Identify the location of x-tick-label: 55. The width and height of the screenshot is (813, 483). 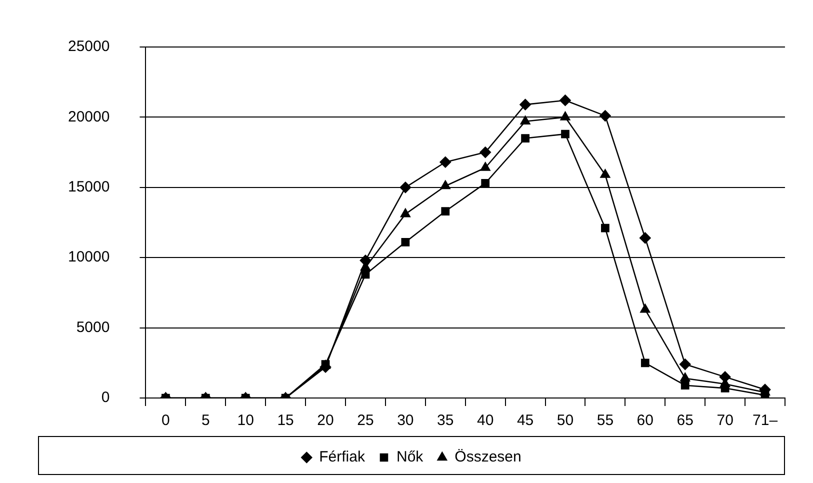
(605, 421).